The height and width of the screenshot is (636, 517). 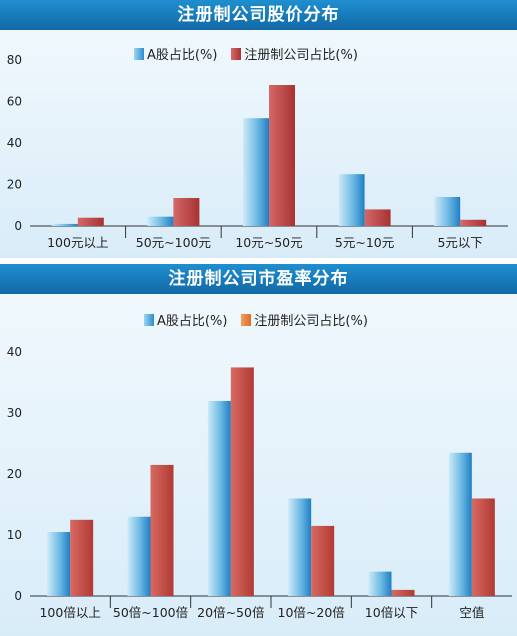 I want to click on x-category-label: 50倍~100倍, so click(x=150, y=612).